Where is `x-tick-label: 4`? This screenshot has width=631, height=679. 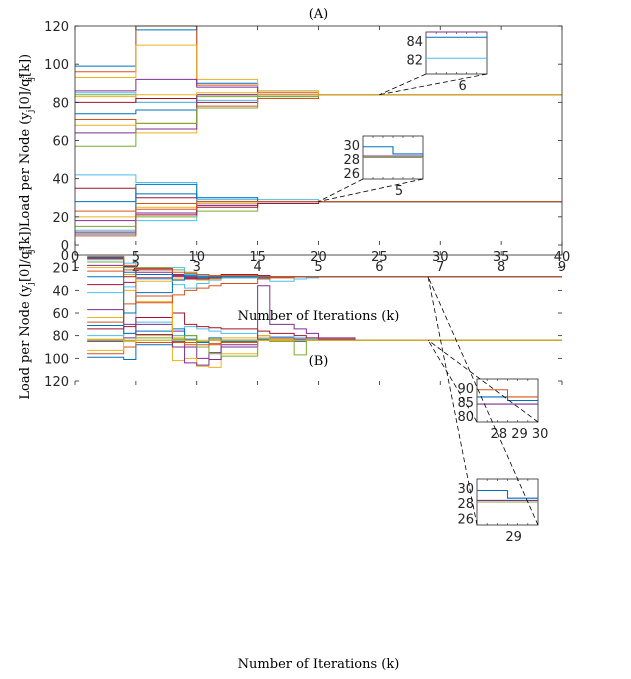 x-tick-label: 4 is located at coordinates (257, 267).